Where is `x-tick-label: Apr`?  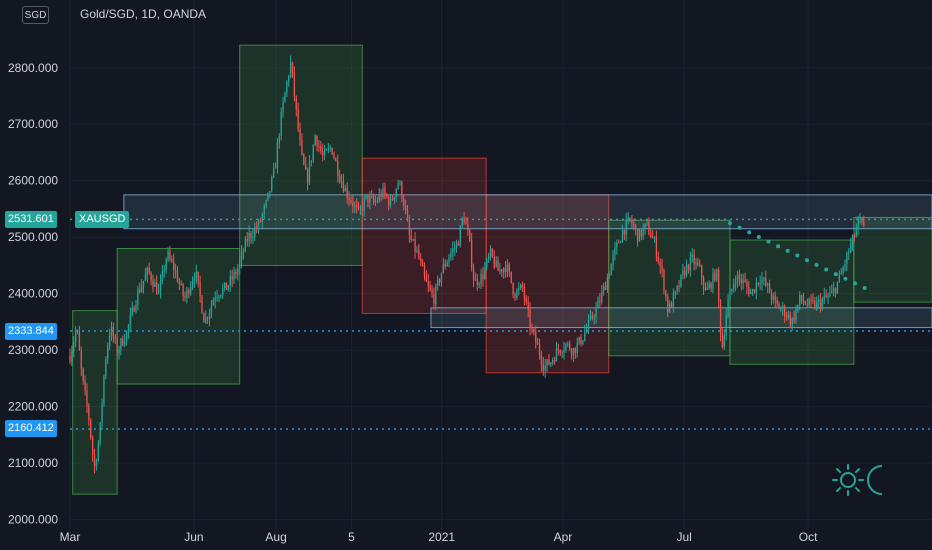
x-tick-label: Apr is located at coordinates (563, 537).